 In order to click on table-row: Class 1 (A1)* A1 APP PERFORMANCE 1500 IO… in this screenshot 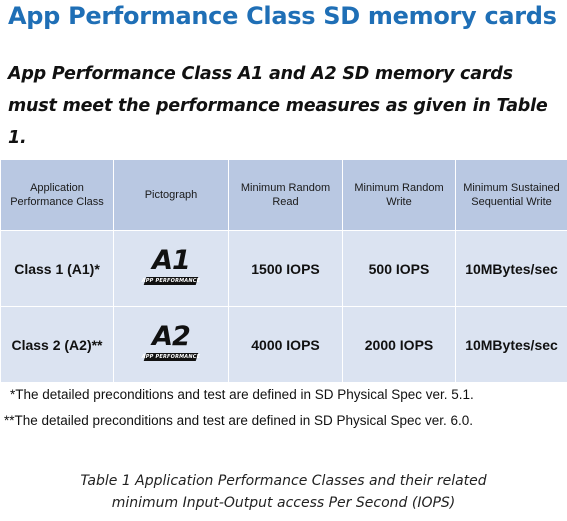, I will do `click(283, 268)`.